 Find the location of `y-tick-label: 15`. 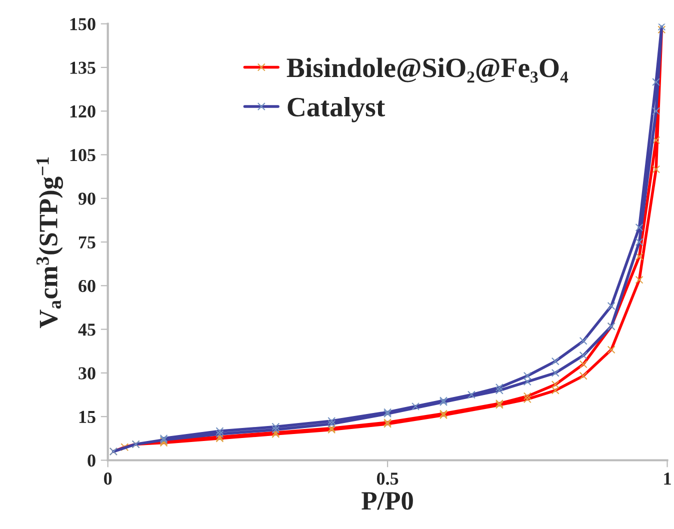

y-tick-label: 15 is located at coordinates (87, 417).